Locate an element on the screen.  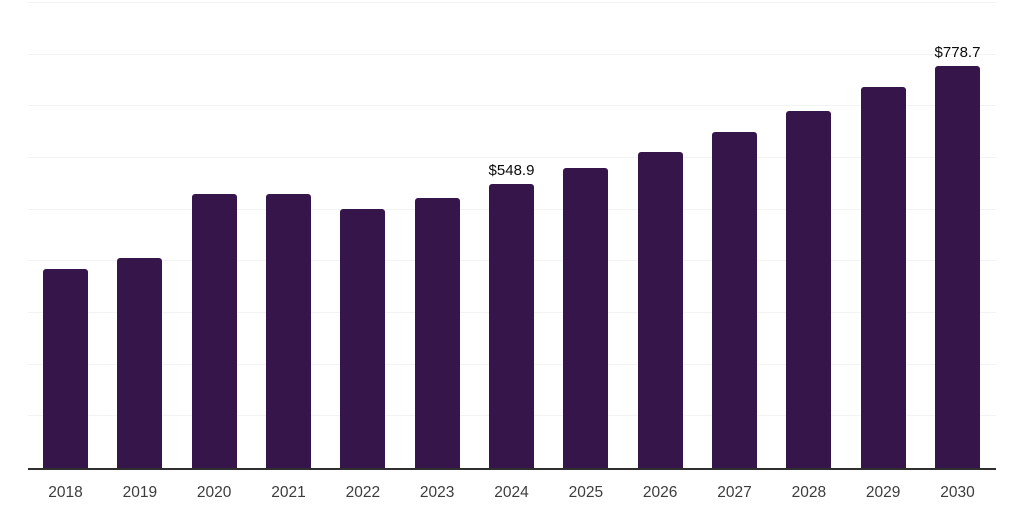
x-axis-line is located at coordinates (512, 469).